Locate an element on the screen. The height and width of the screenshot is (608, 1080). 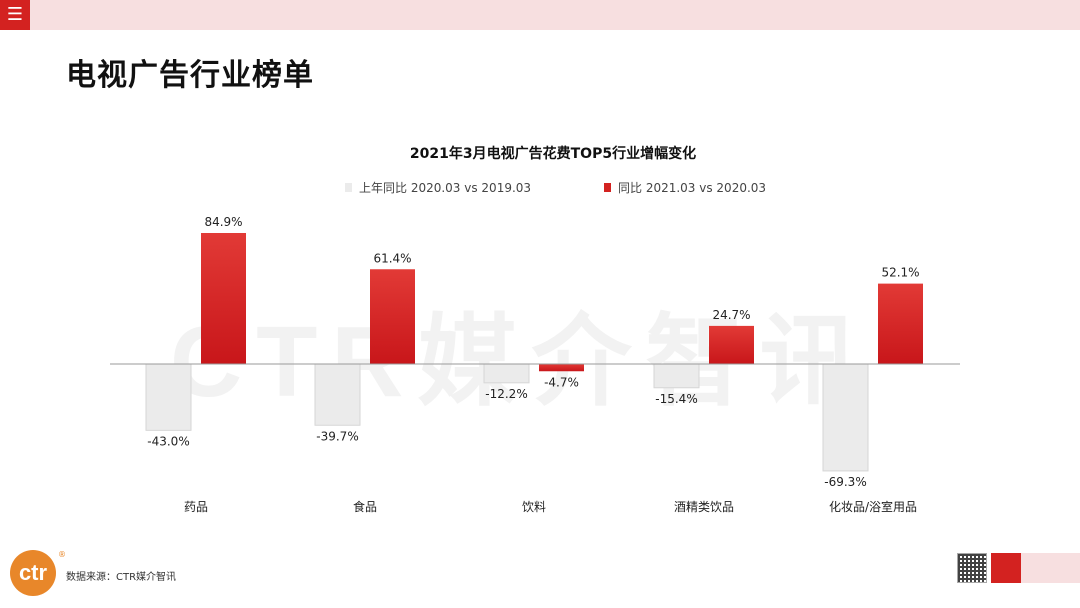
qr-code-icon is located at coordinates (972, 568).